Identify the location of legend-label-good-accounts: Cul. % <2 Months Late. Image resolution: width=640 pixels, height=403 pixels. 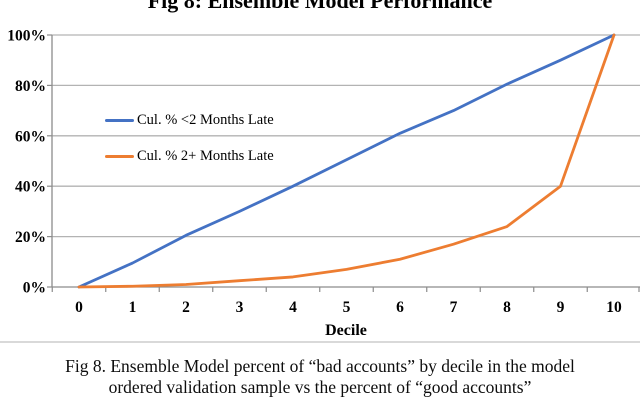
(205, 119).